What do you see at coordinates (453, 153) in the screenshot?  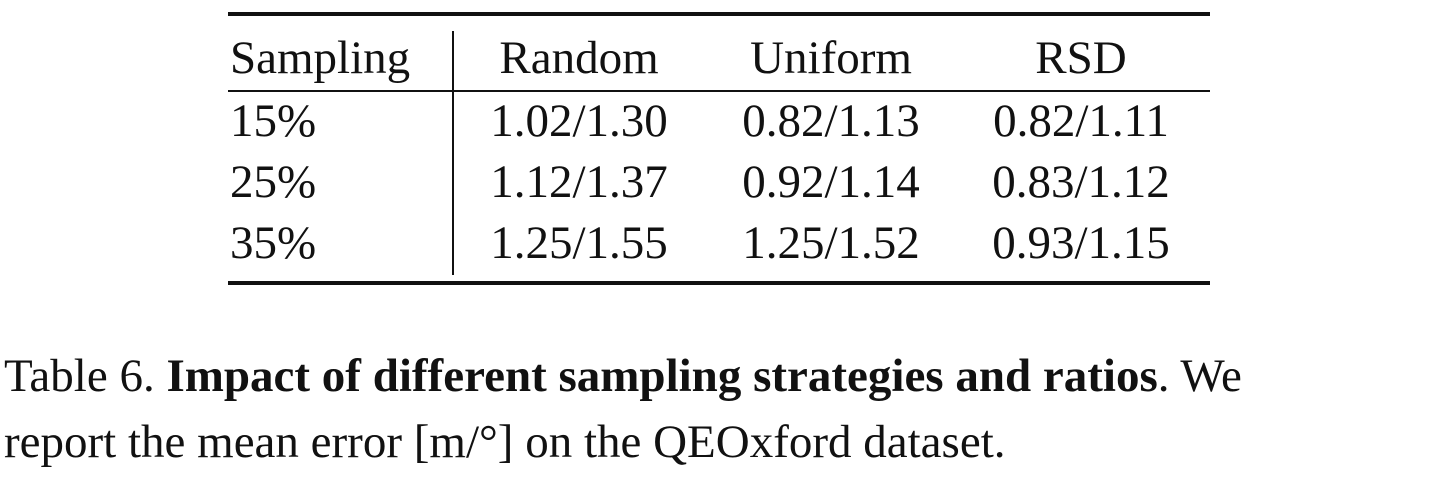 I see `table-column-separator` at bounding box center [453, 153].